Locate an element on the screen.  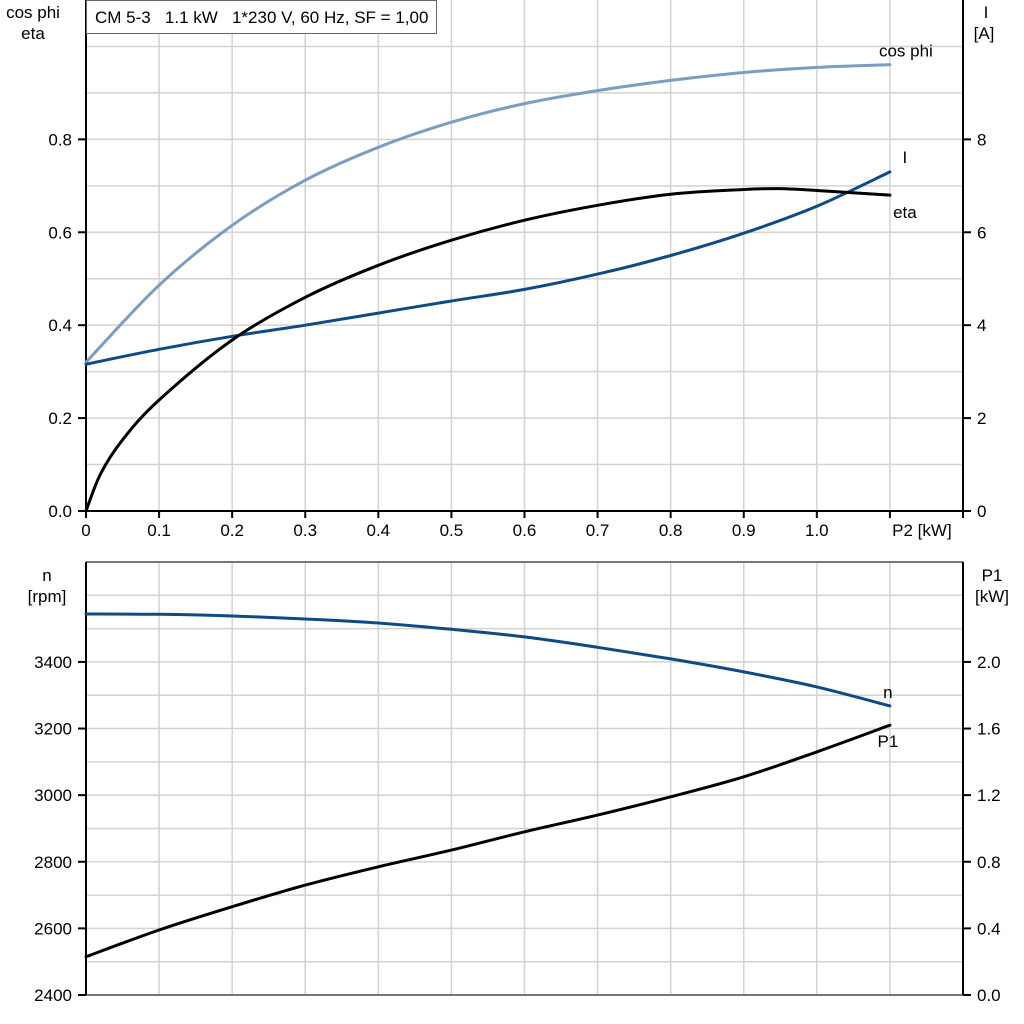
x-tick-label: 0.8 is located at coordinates (671, 530).